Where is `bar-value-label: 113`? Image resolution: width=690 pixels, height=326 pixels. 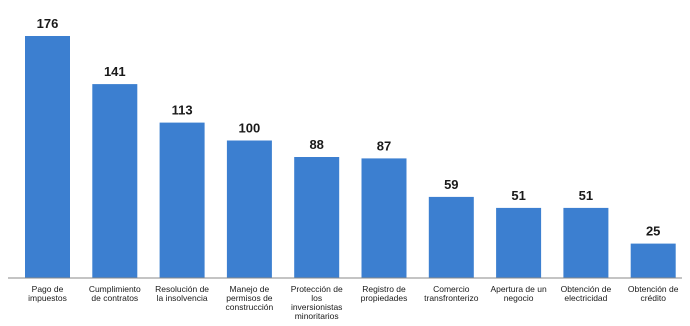
bar-value-label: 113 is located at coordinates (182, 110).